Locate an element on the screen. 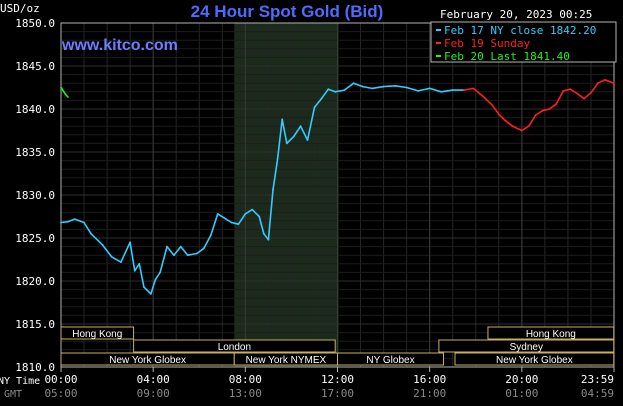  x-tick-label: 16:00 is located at coordinates (429, 379).